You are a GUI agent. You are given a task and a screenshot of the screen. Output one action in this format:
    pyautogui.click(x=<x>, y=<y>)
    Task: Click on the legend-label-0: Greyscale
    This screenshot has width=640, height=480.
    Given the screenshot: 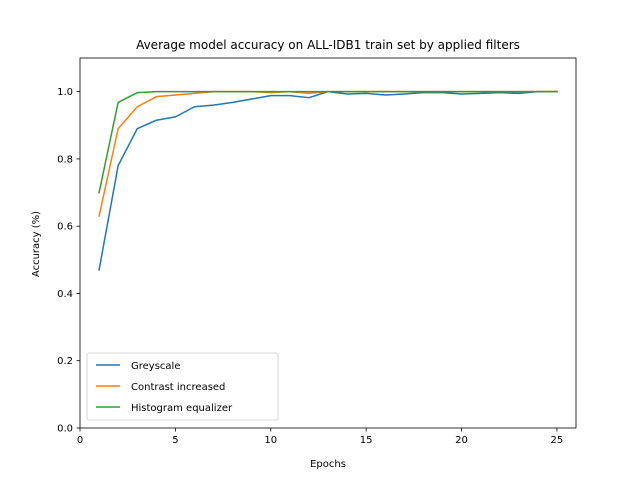 What is the action you would take?
    pyautogui.click(x=155, y=366)
    